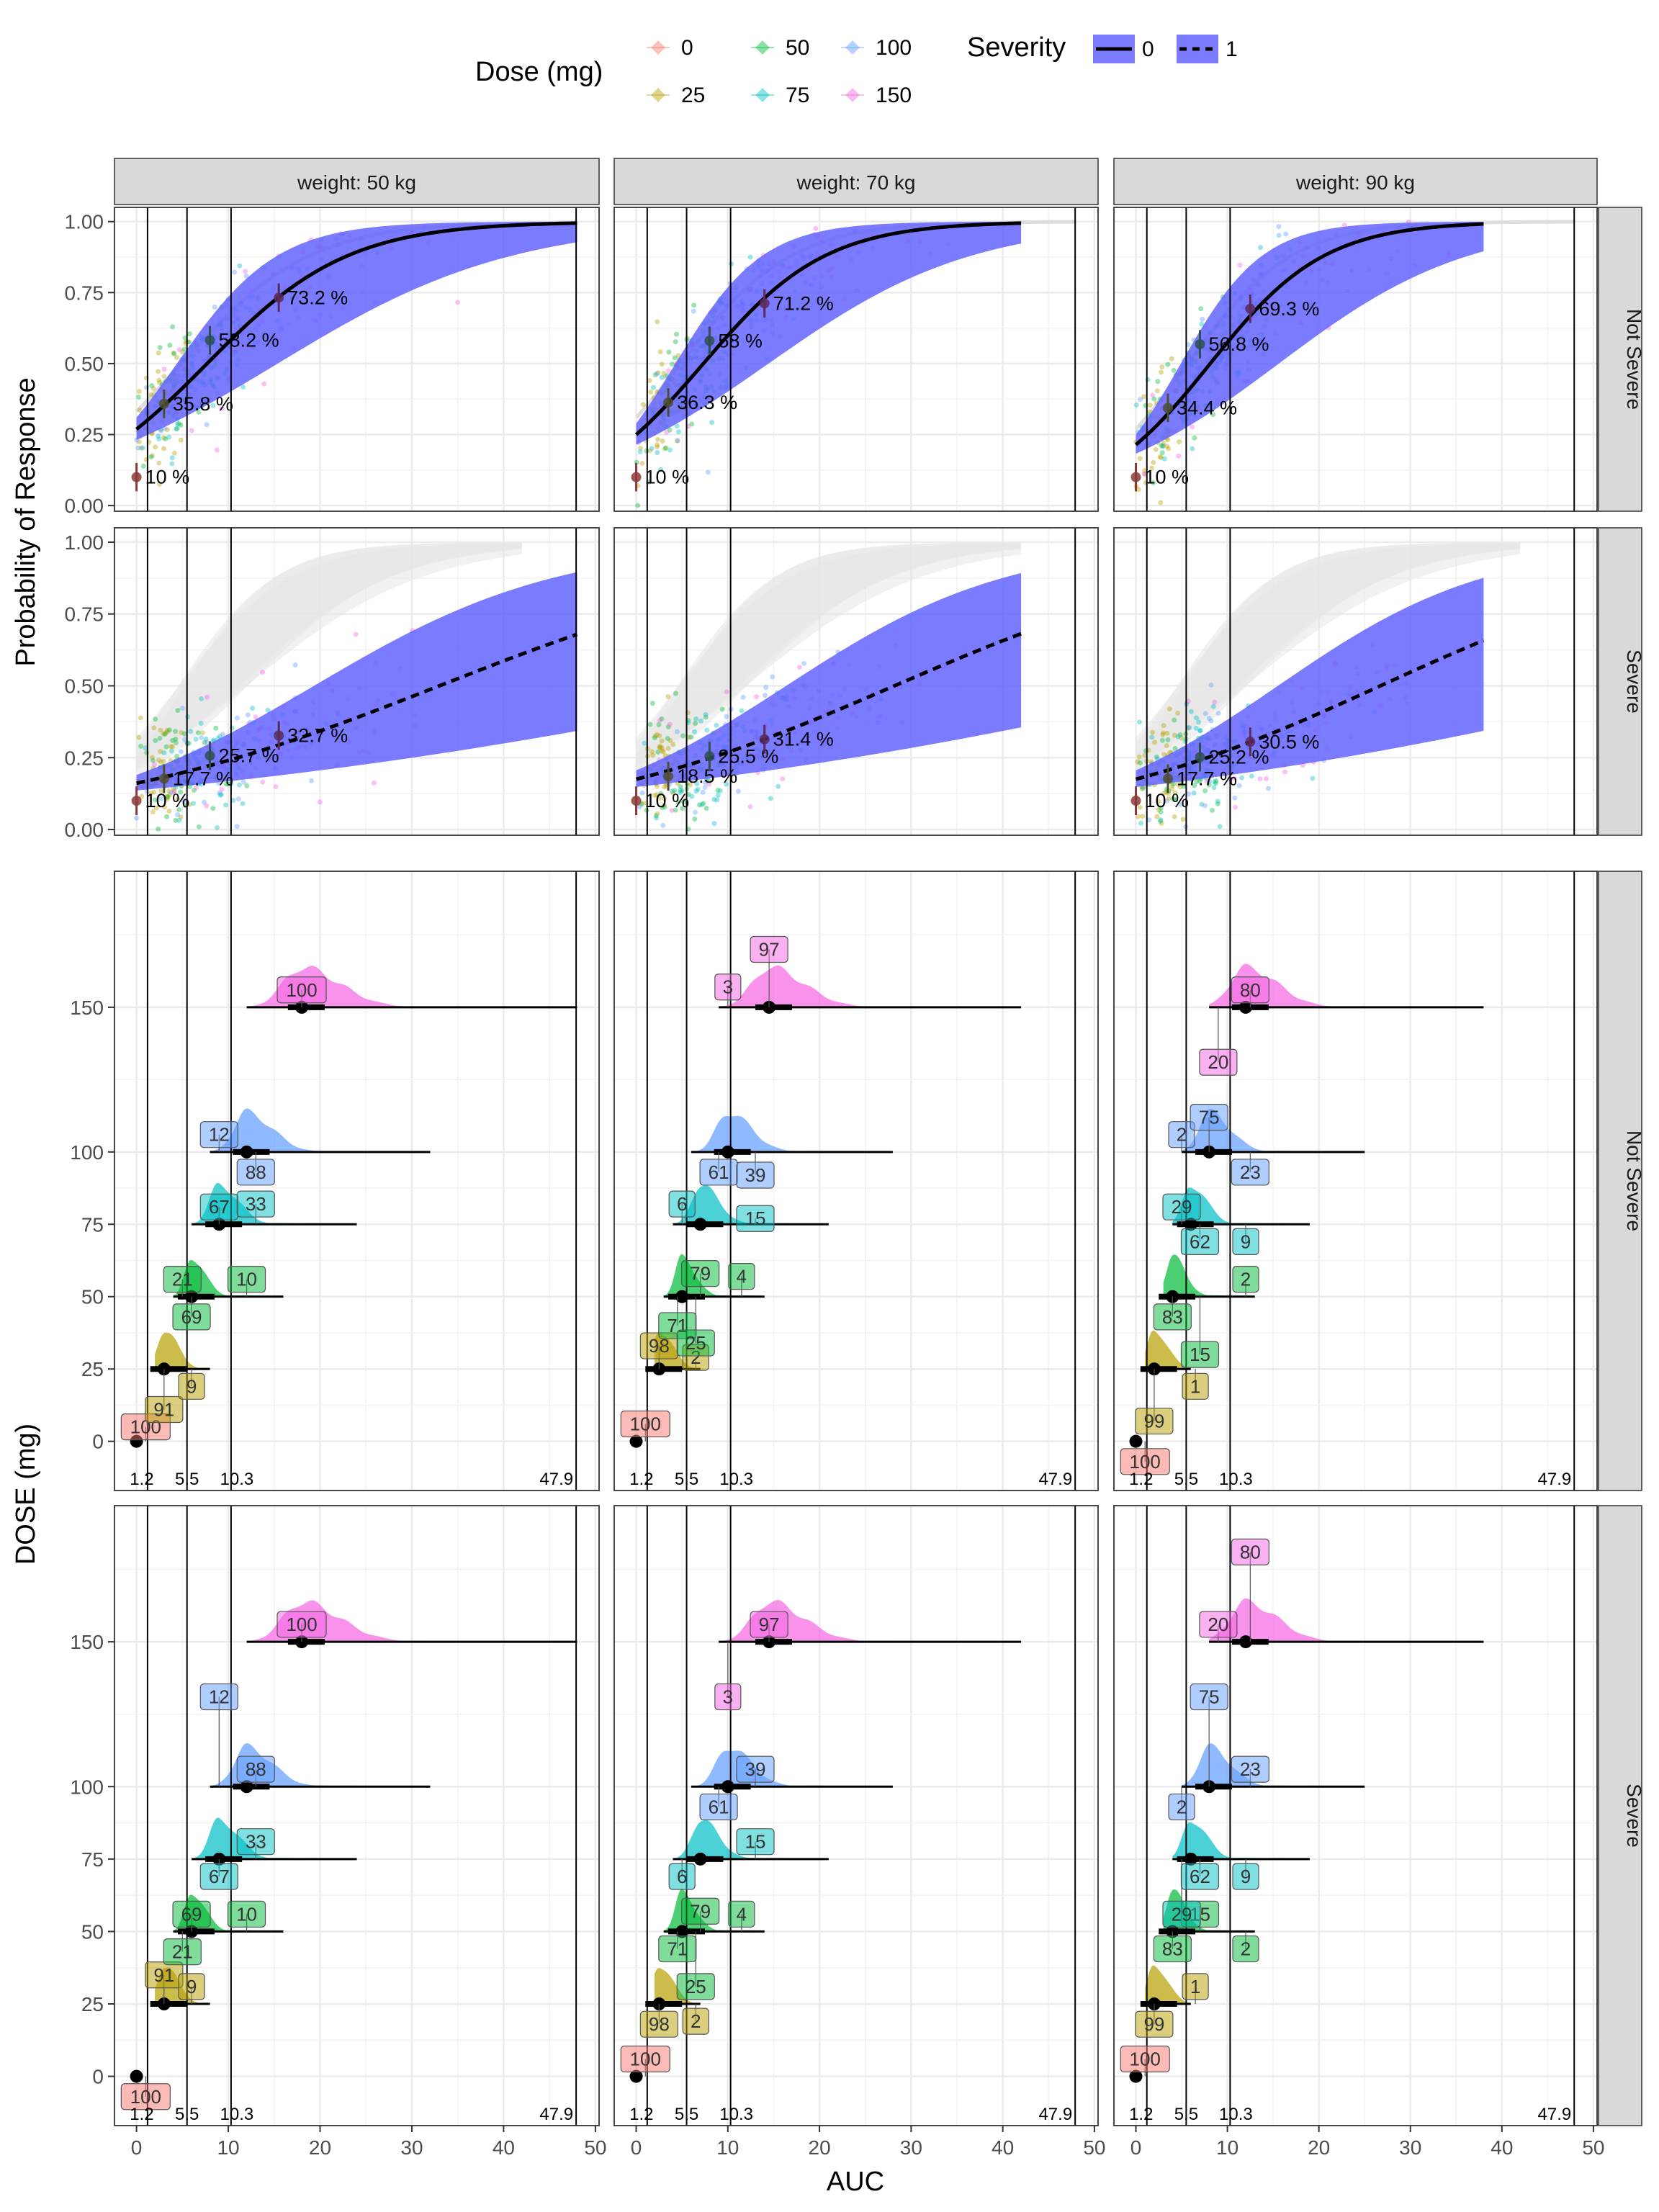 The height and width of the screenshot is (2212, 1659). What do you see at coordinates (182, 1281) in the screenshot?
I see `percentage-label: 21` at bounding box center [182, 1281].